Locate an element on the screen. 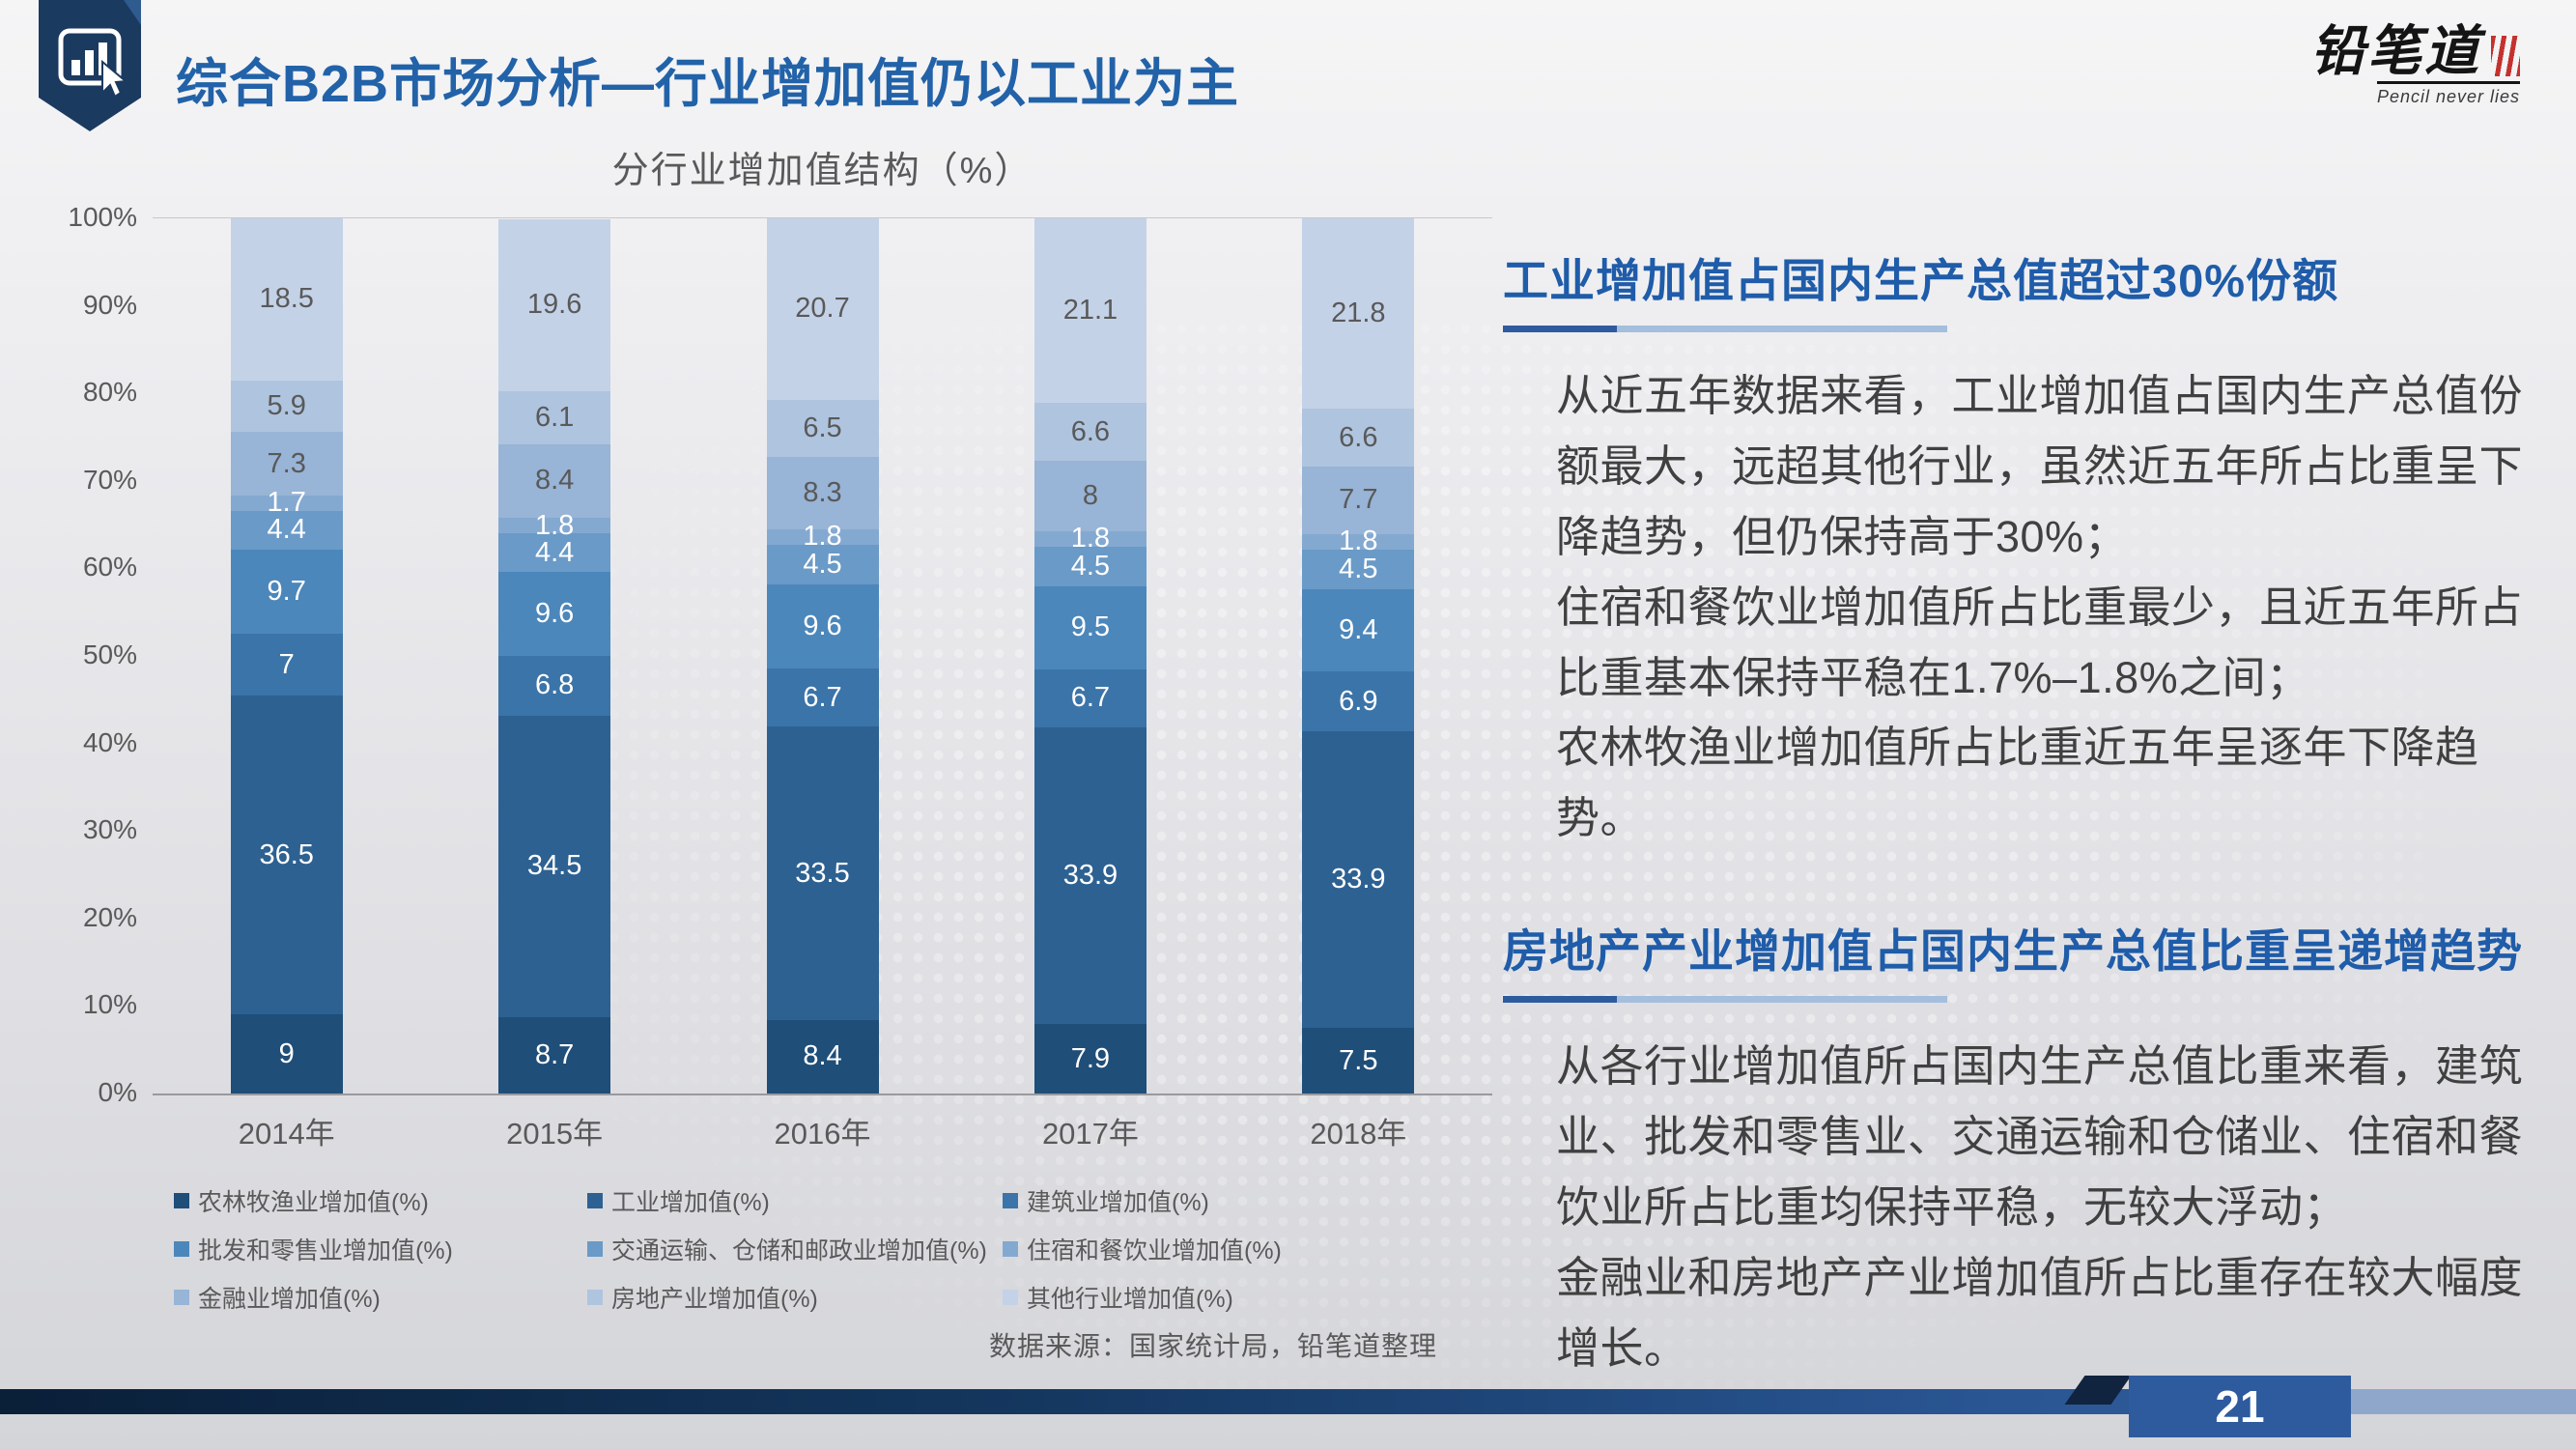  value-label: 7 is located at coordinates (286, 664).